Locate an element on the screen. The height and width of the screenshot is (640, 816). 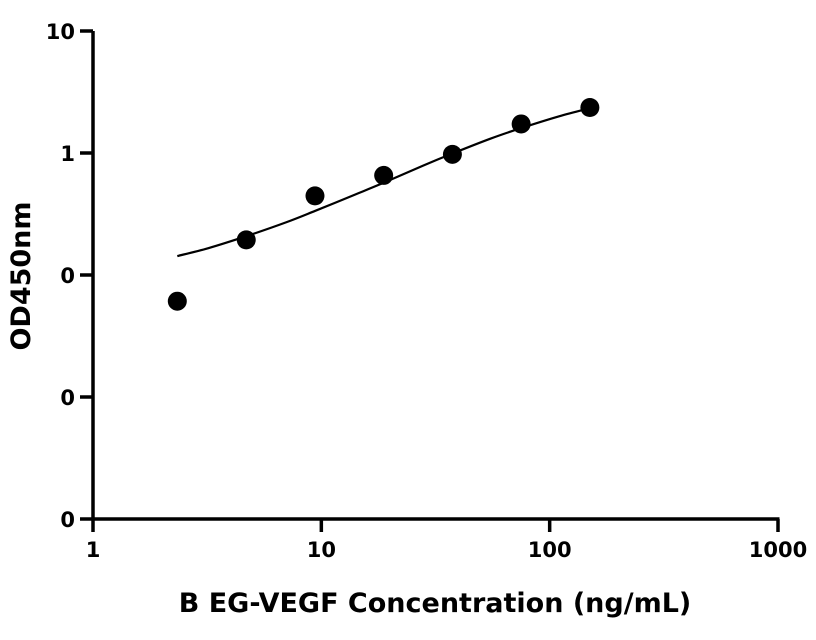
y-tick-label: 10 is located at coordinates (60, 32).